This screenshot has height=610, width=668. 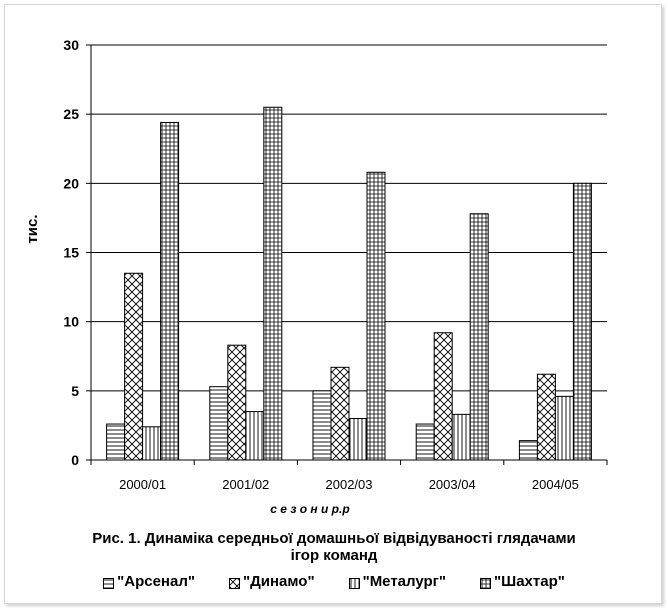 What do you see at coordinates (245, 484) in the screenshot?
I see `x-tick-label: 2001/02` at bounding box center [245, 484].